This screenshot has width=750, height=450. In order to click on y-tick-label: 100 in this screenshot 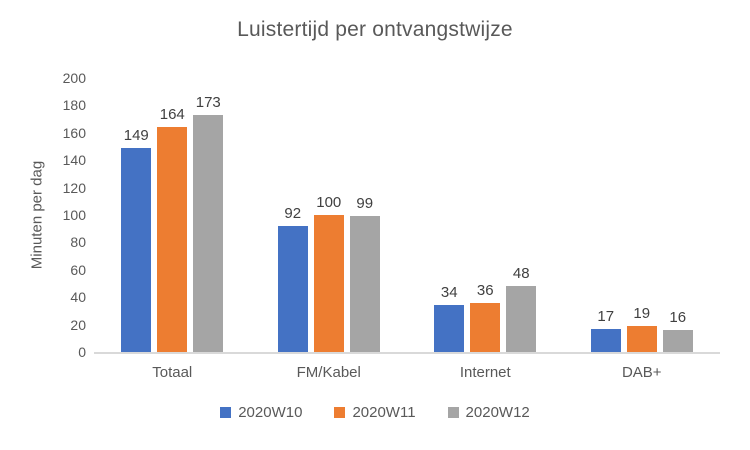, I will do `click(74, 215)`.